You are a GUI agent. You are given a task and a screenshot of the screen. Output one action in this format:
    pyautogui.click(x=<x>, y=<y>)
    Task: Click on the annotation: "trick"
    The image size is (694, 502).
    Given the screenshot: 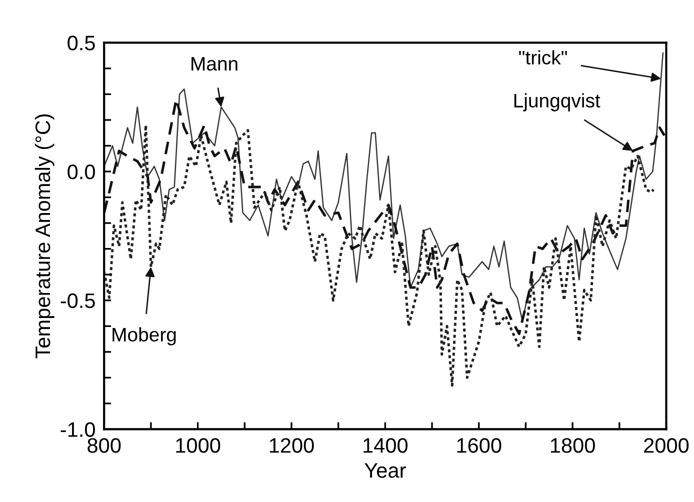 What is the action you would take?
    pyautogui.click(x=543, y=57)
    